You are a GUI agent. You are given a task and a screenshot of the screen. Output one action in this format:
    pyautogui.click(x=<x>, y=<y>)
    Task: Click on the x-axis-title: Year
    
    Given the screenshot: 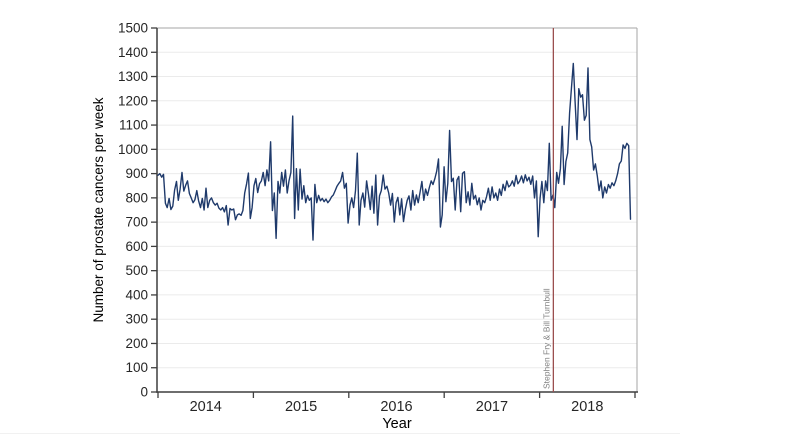 What is the action you would take?
    pyautogui.click(x=396, y=424)
    